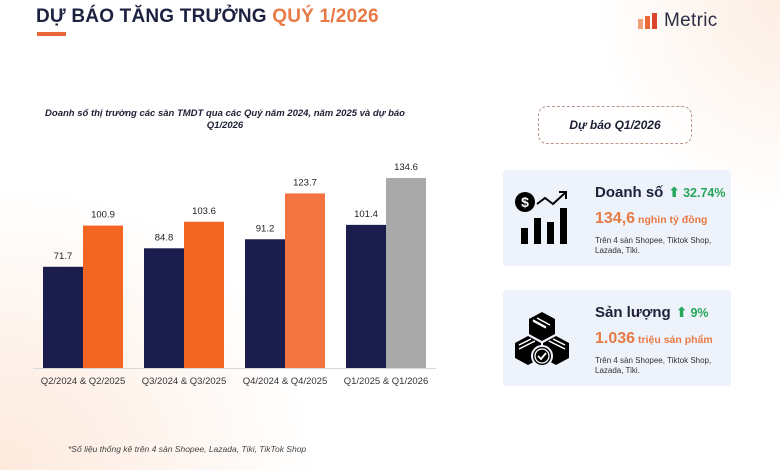  Describe the element at coordinates (265, 228) in the screenshot. I see `data-label: 91.2` at that location.